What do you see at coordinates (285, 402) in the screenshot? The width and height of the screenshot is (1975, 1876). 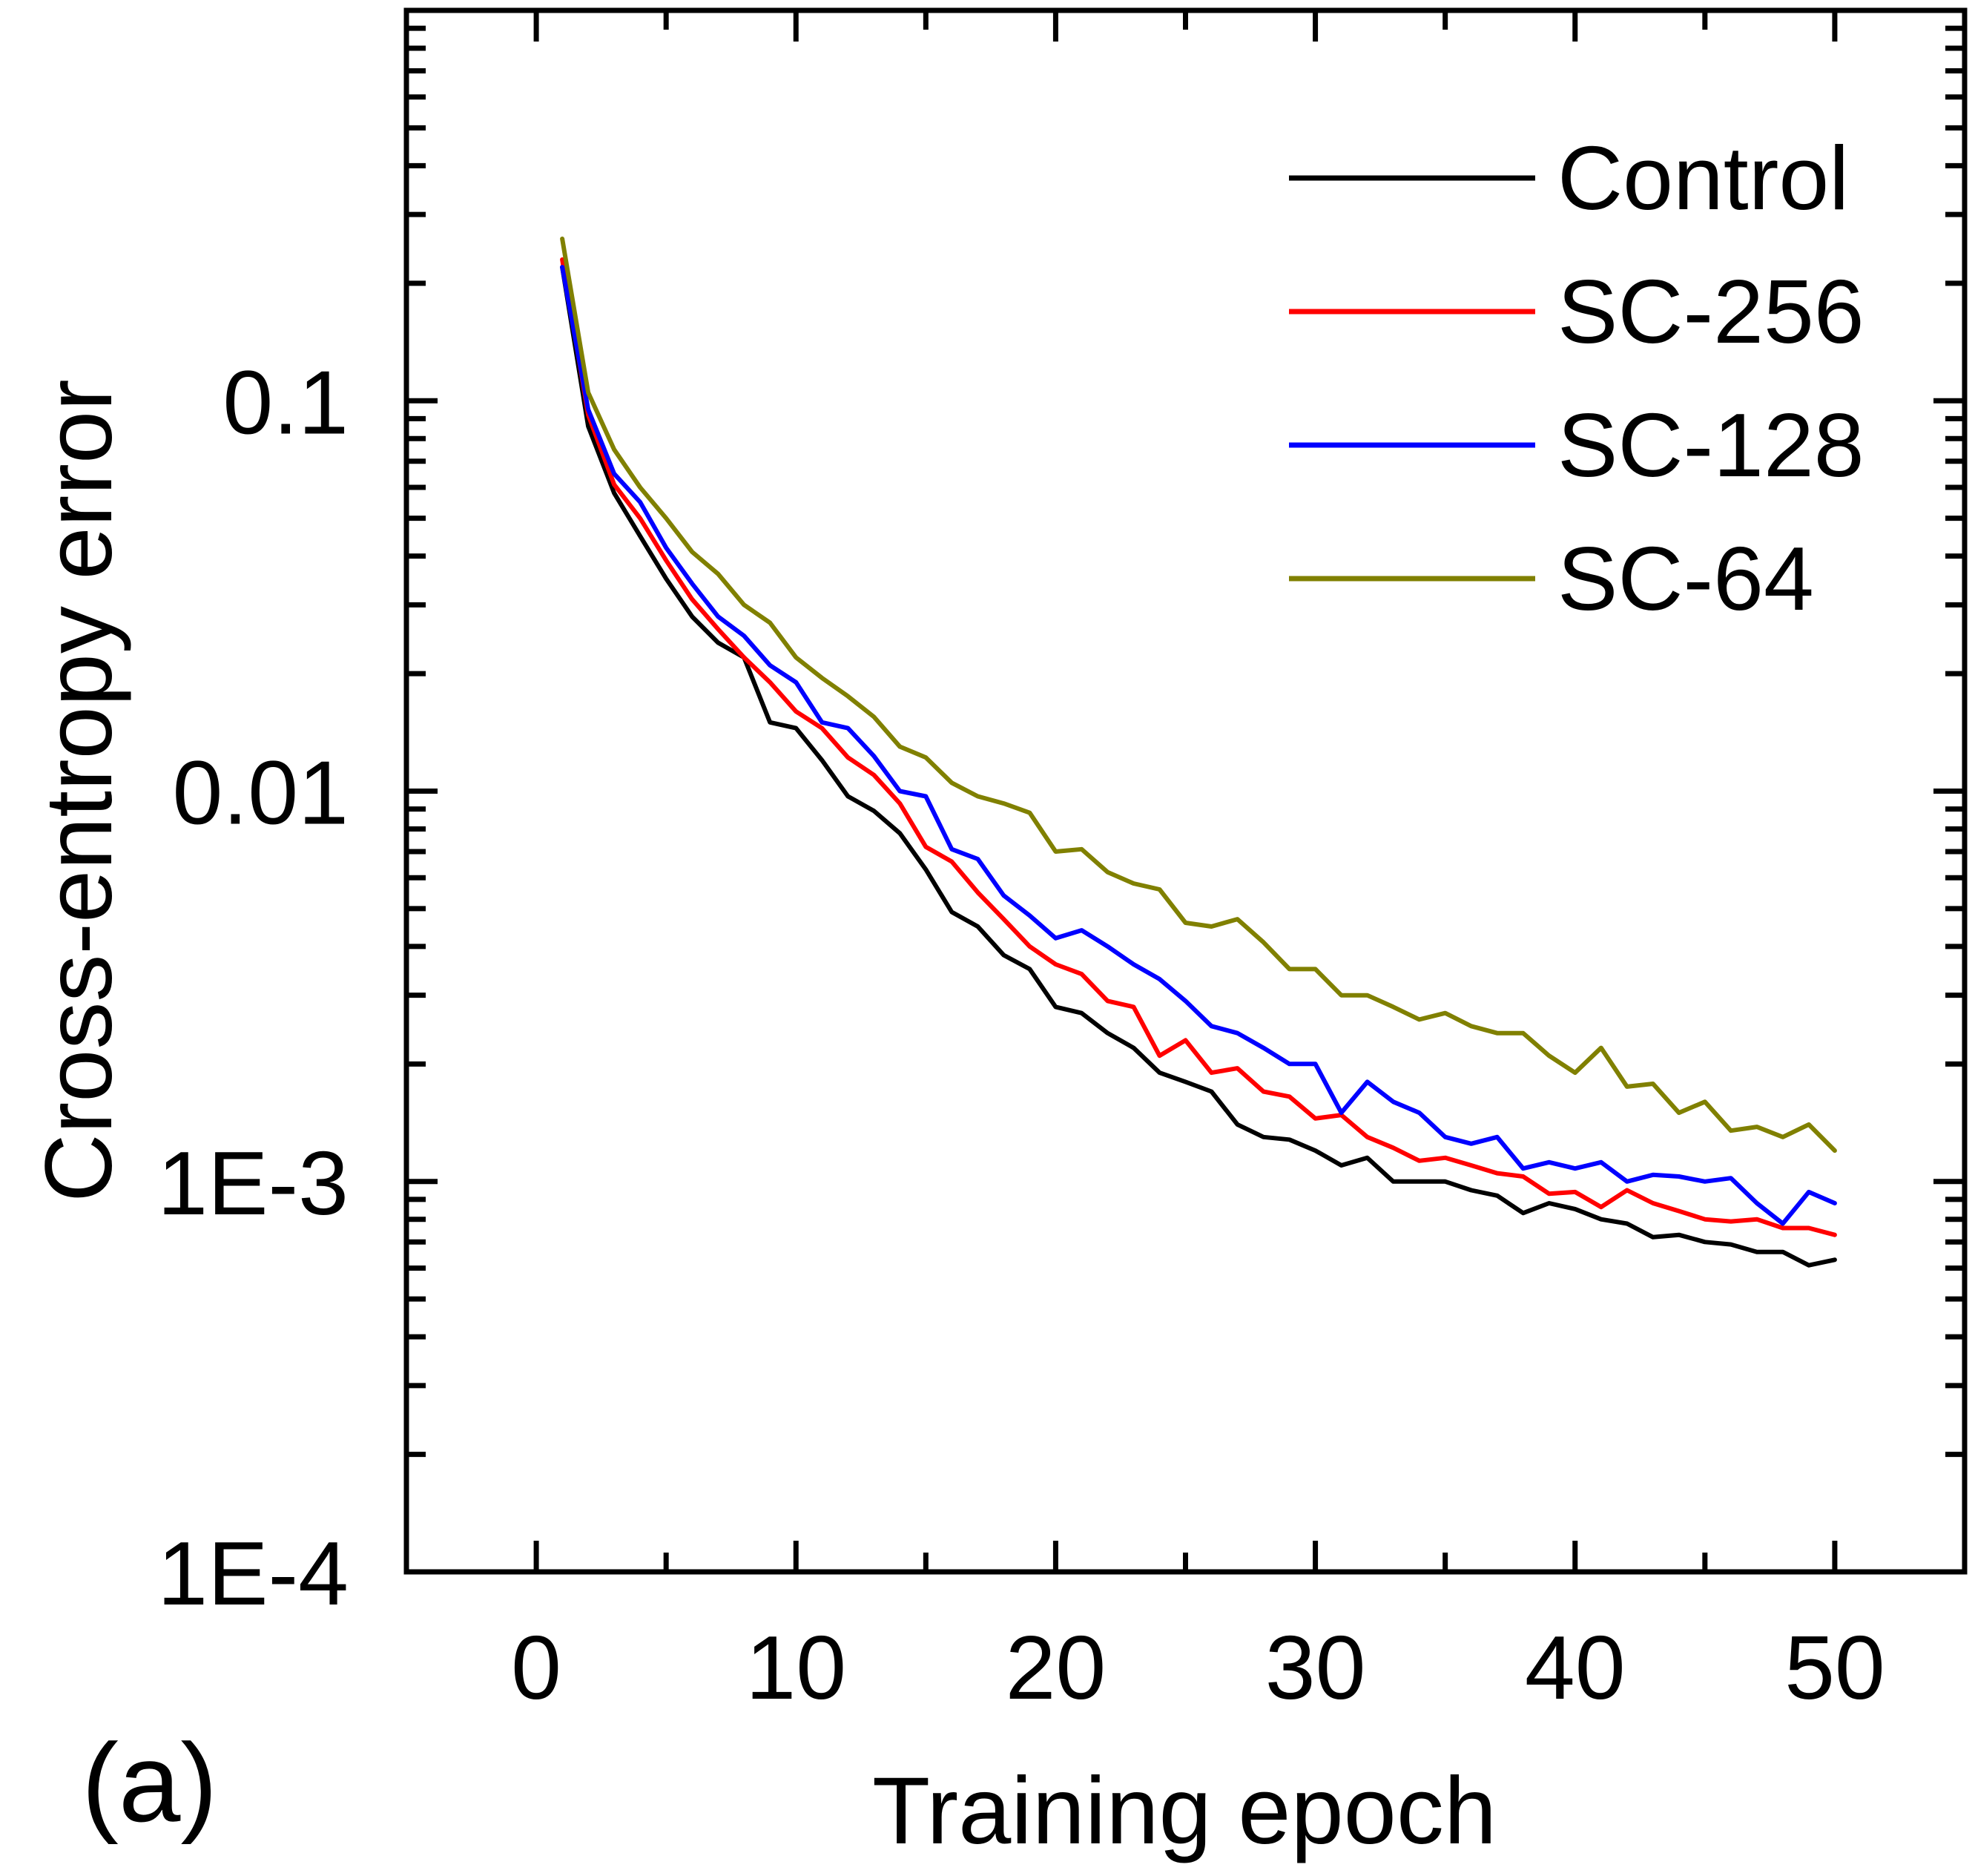 I see `y-tick-label: 0.1` at bounding box center [285, 402].